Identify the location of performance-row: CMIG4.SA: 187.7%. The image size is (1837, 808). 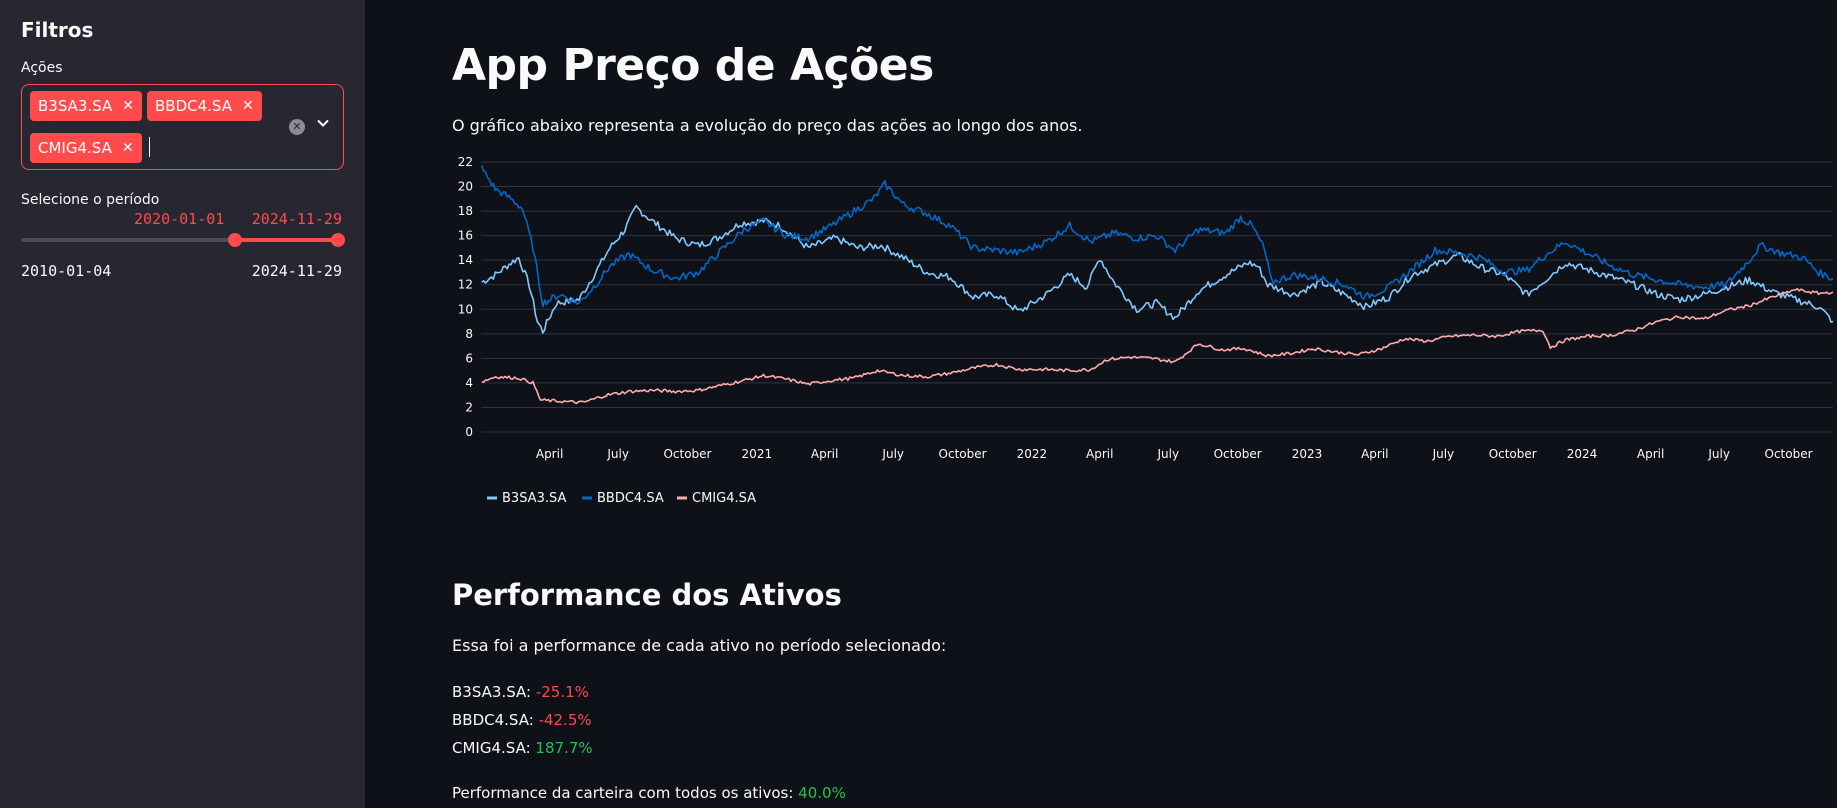
(522, 748).